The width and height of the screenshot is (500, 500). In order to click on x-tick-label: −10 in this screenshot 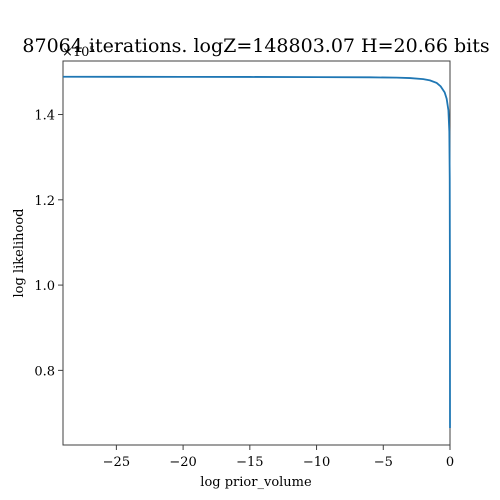, I will do `click(316, 462)`.